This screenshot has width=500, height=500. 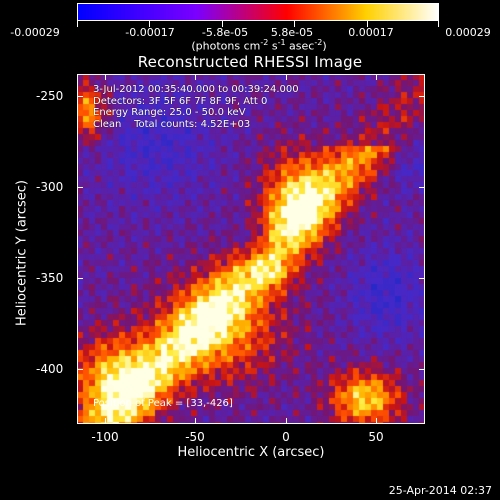 I want to click on peak-position: Position of Peak = [33,-426], so click(x=163, y=403).